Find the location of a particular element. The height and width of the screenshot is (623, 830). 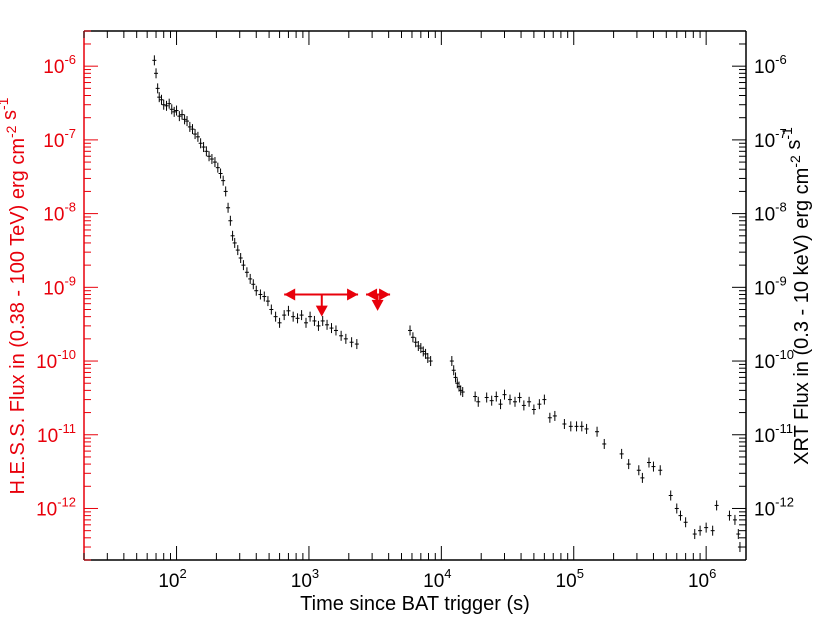

y-left-tick-label: 10⁻¹⁰ is located at coordinates (56, 360).